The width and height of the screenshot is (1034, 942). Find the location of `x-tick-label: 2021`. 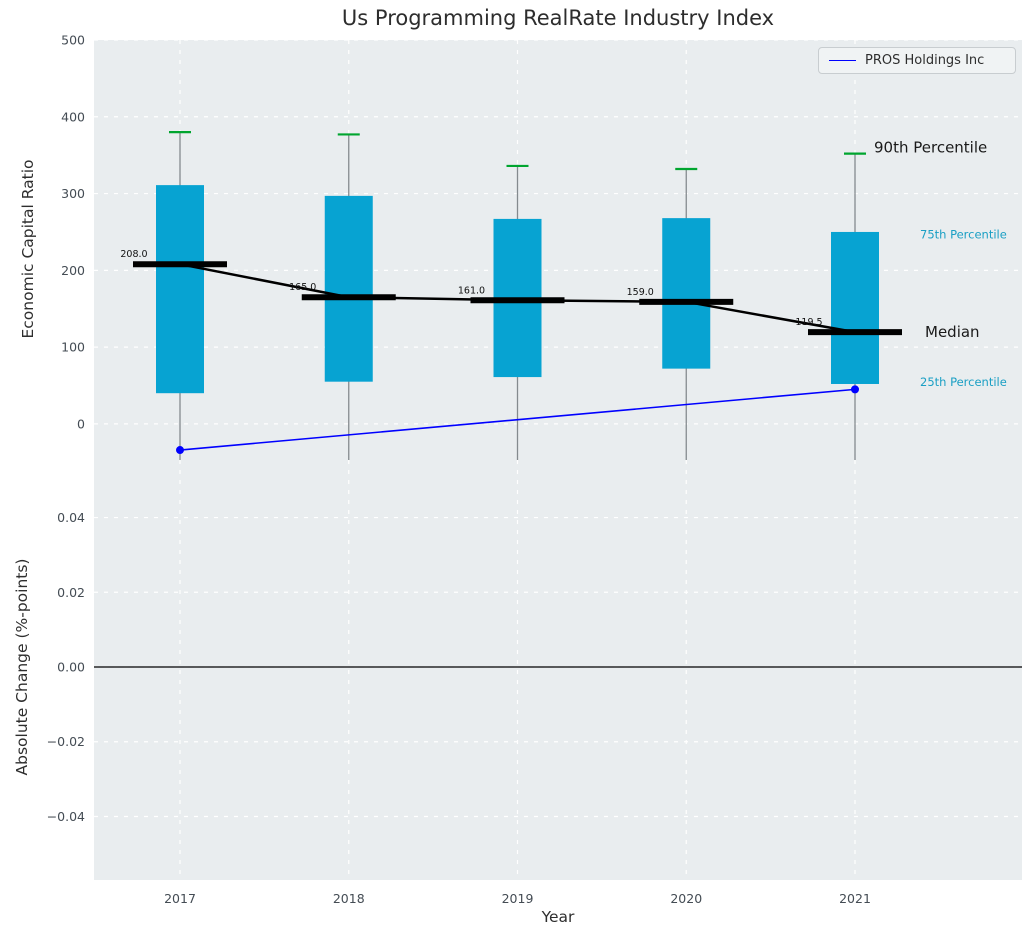

x-tick-label: 2021 is located at coordinates (855, 898).